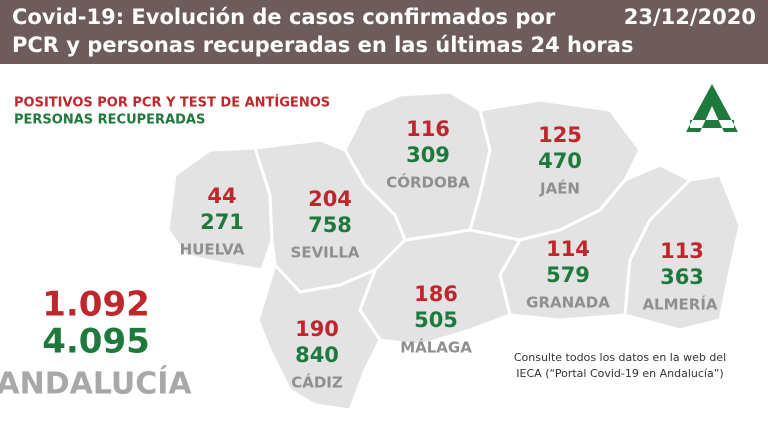  I want to click on header-band, so click(384, 32).